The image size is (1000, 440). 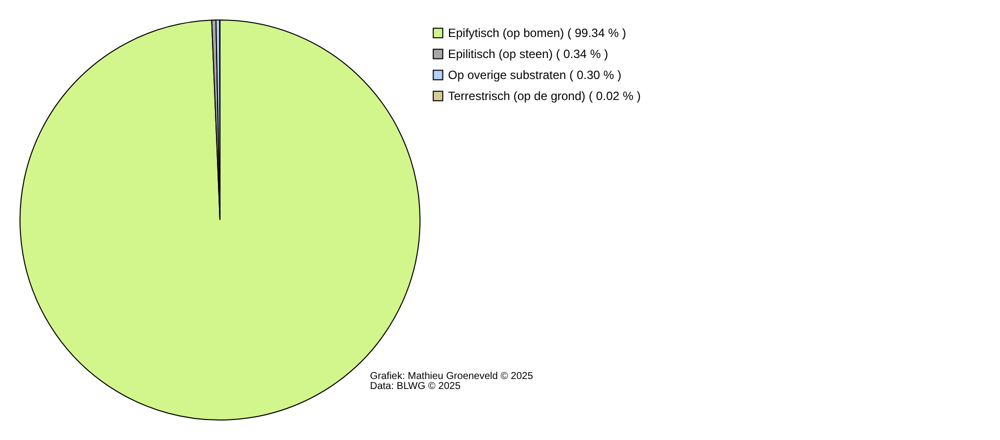 What do you see at coordinates (415, 386) in the screenshot?
I see `text: Data: BLWG © 2025` at bounding box center [415, 386].